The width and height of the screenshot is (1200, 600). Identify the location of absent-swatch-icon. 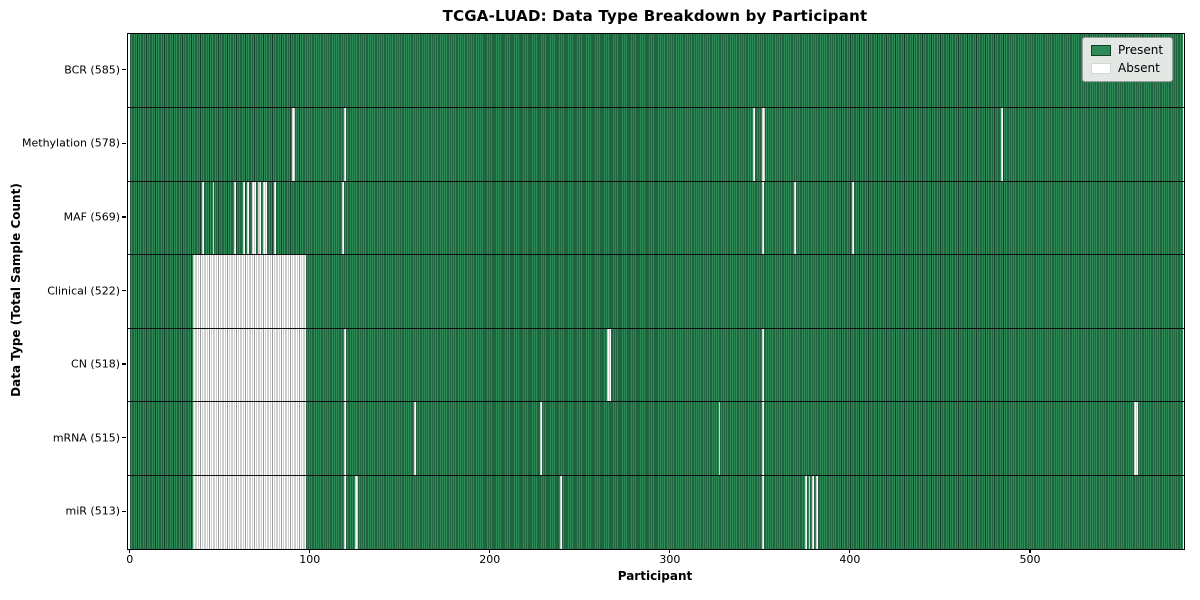
(1101, 68).